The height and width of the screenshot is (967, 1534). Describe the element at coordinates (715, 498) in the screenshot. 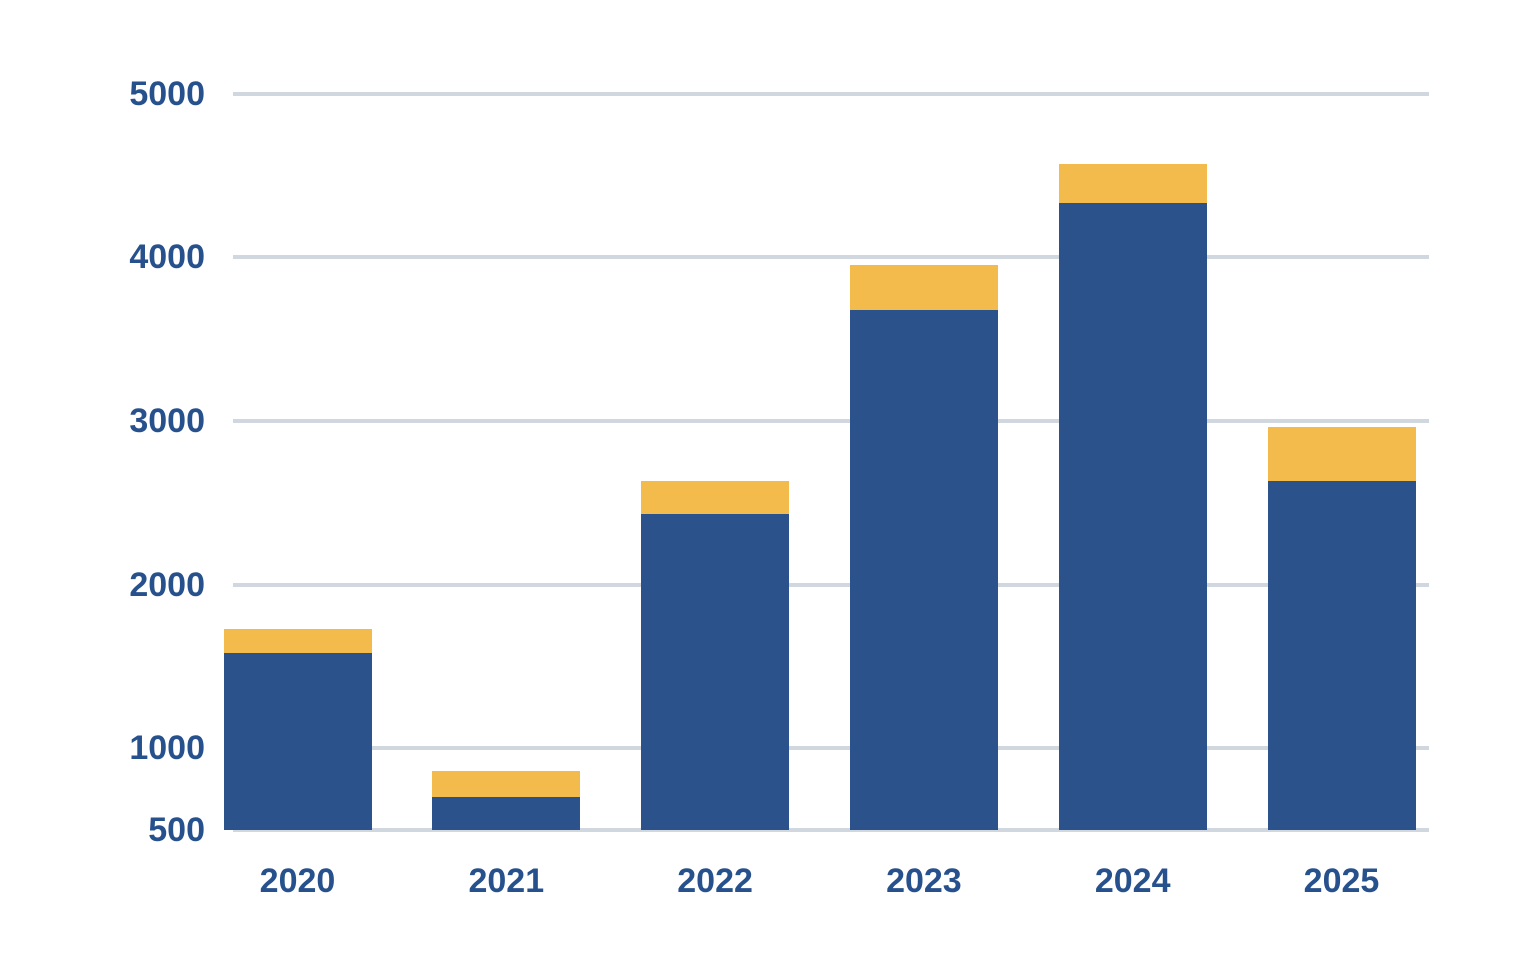

I see `bar-2022-secondary-segment` at that location.